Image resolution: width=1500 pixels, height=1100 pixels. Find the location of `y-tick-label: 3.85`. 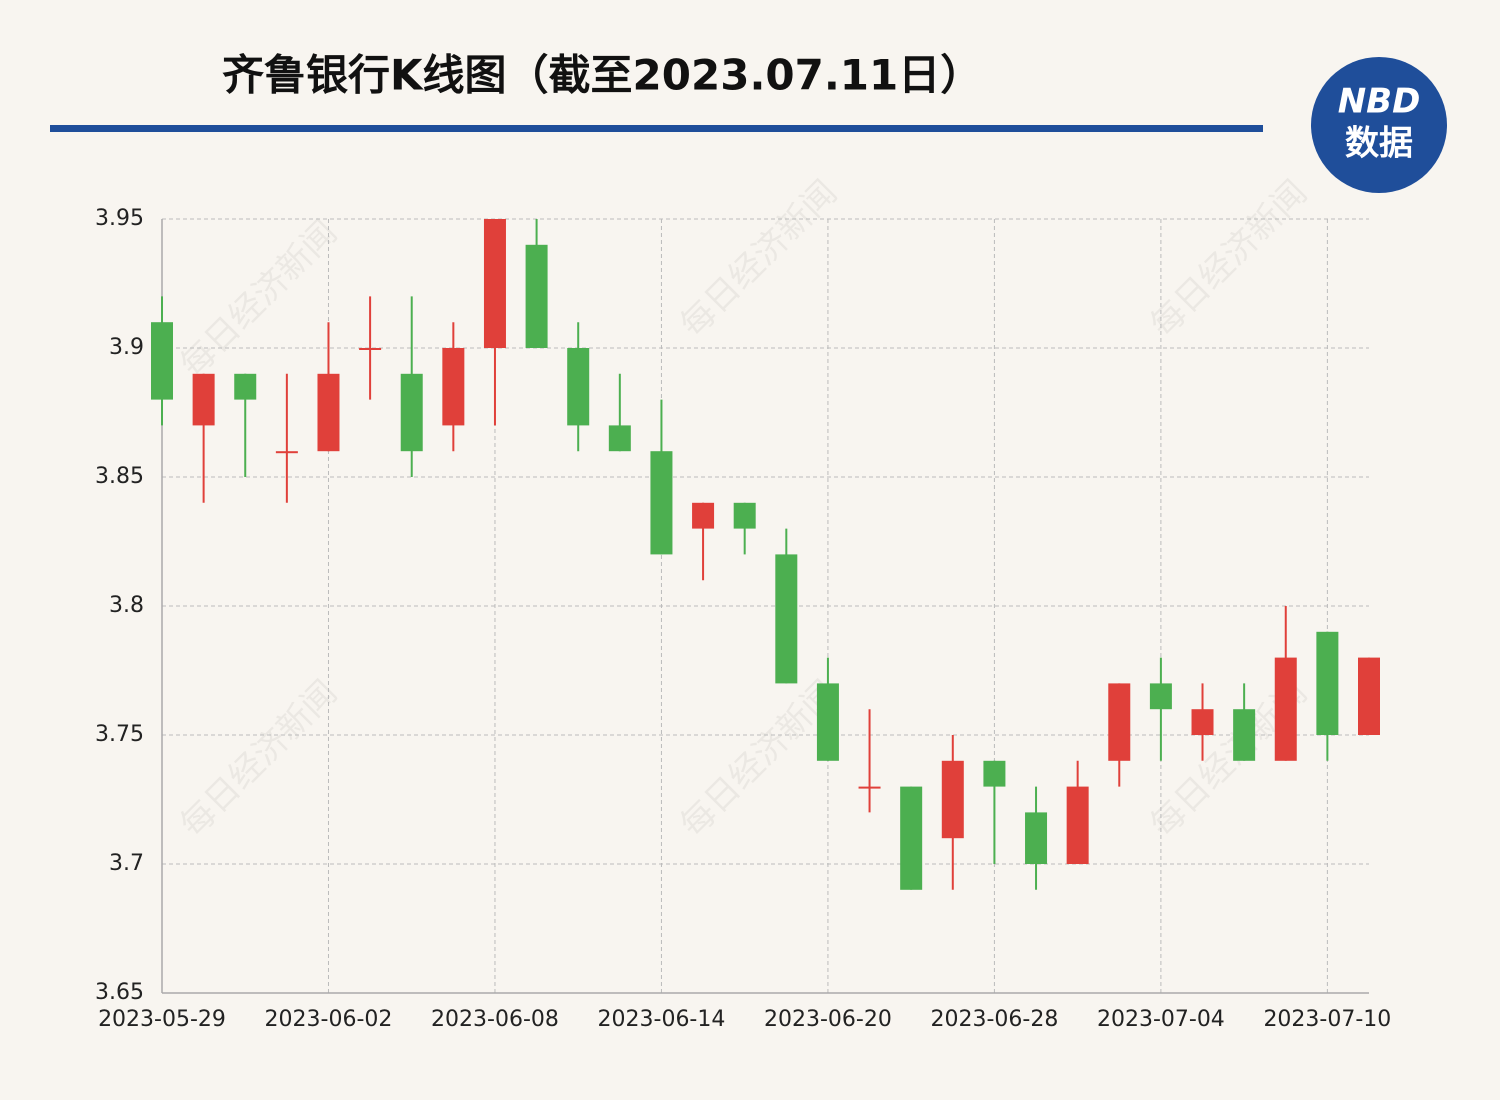

y-tick-label: 3.85 is located at coordinates (119, 476).